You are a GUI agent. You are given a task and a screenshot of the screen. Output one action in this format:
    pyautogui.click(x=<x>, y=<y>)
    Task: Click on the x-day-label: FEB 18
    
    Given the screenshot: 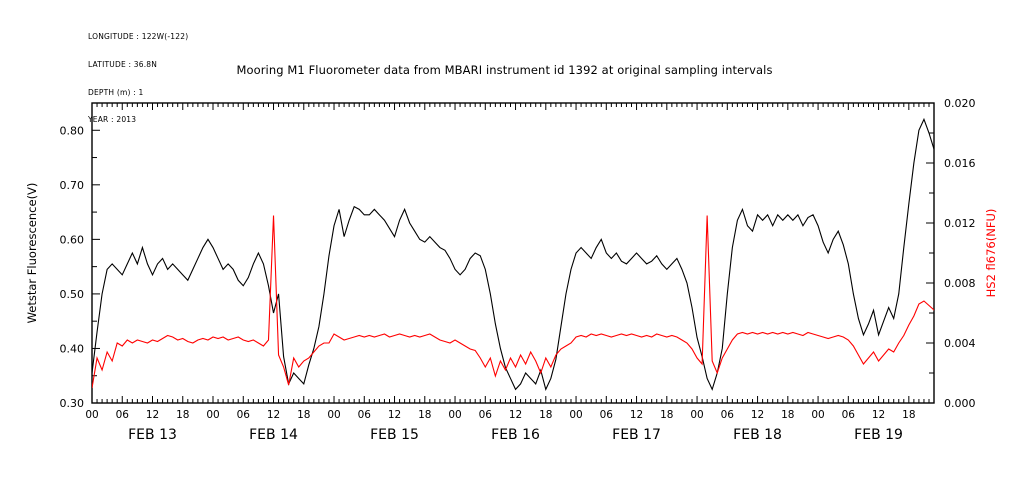 What is the action you would take?
    pyautogui.click(x=757, y=435)
    